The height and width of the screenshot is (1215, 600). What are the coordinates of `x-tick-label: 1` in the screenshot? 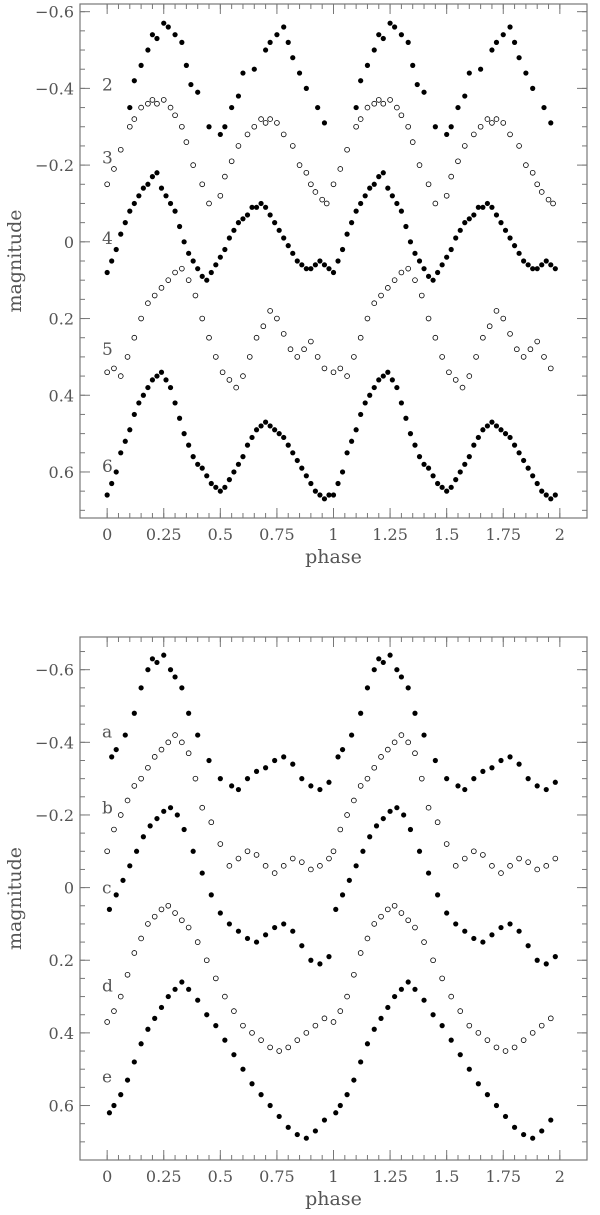 It's located at (333, 1176).